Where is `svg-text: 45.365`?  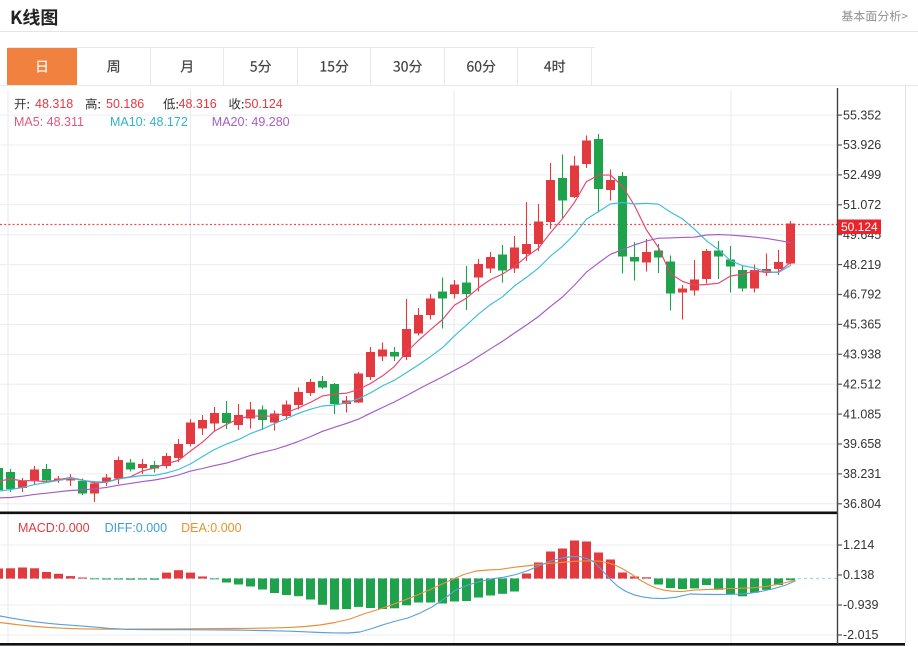
svg-text: 45.365 is located at coordinates (862, 325).